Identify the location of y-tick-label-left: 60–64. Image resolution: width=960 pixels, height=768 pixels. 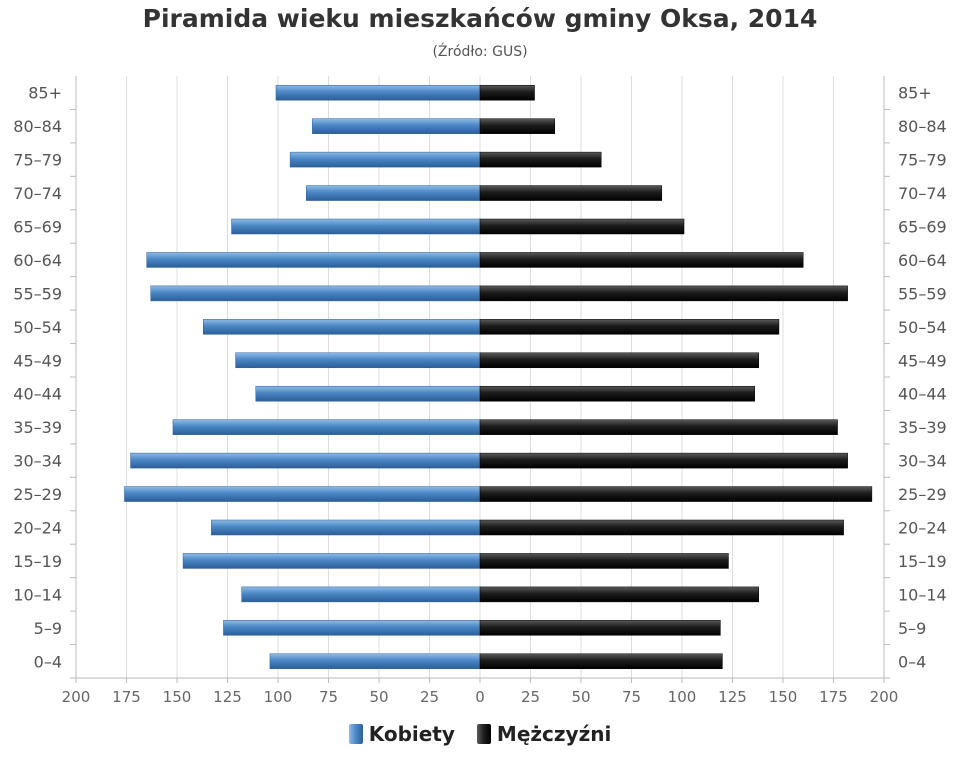
(37, 260).